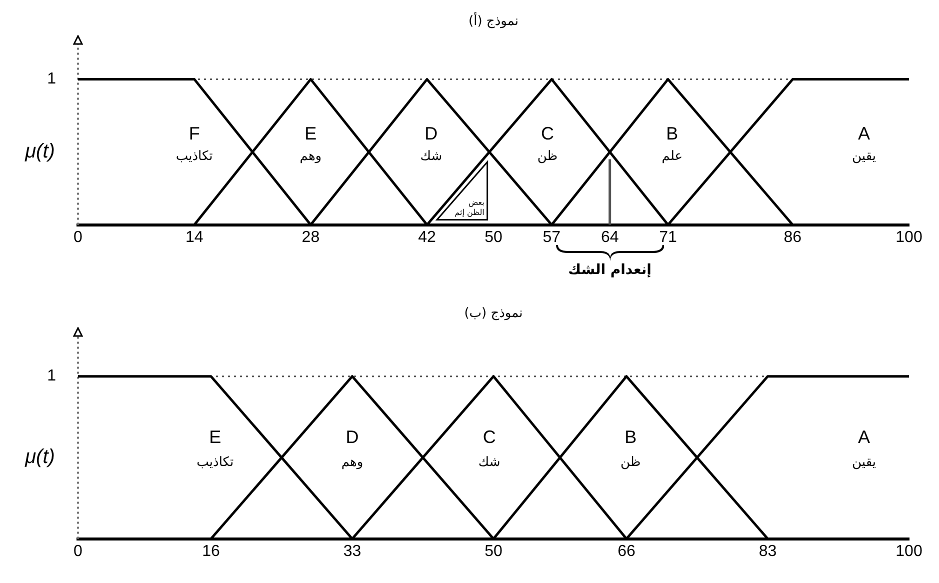 This screenshot has height=583, width=939. What do you see at coordinates (668, 237) in the screenshot?
I see `x-tick-label: 71` at bounding box center [668, 237].